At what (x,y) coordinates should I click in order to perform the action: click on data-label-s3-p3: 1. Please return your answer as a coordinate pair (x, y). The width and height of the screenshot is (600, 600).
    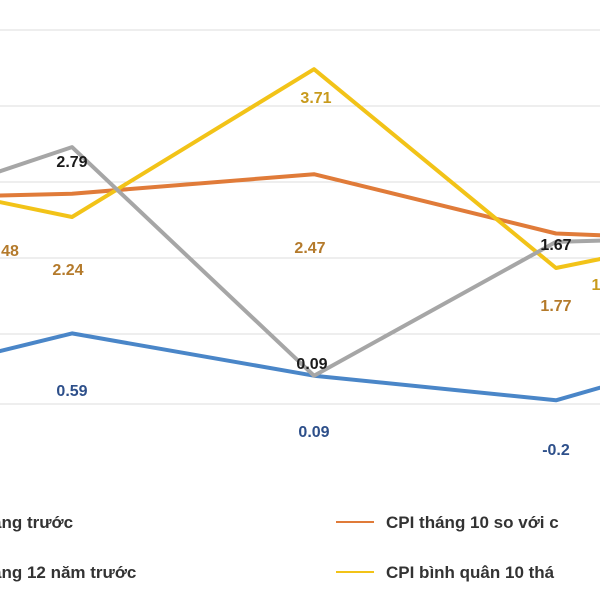
    Looking at the image, I should click on (596, 285).